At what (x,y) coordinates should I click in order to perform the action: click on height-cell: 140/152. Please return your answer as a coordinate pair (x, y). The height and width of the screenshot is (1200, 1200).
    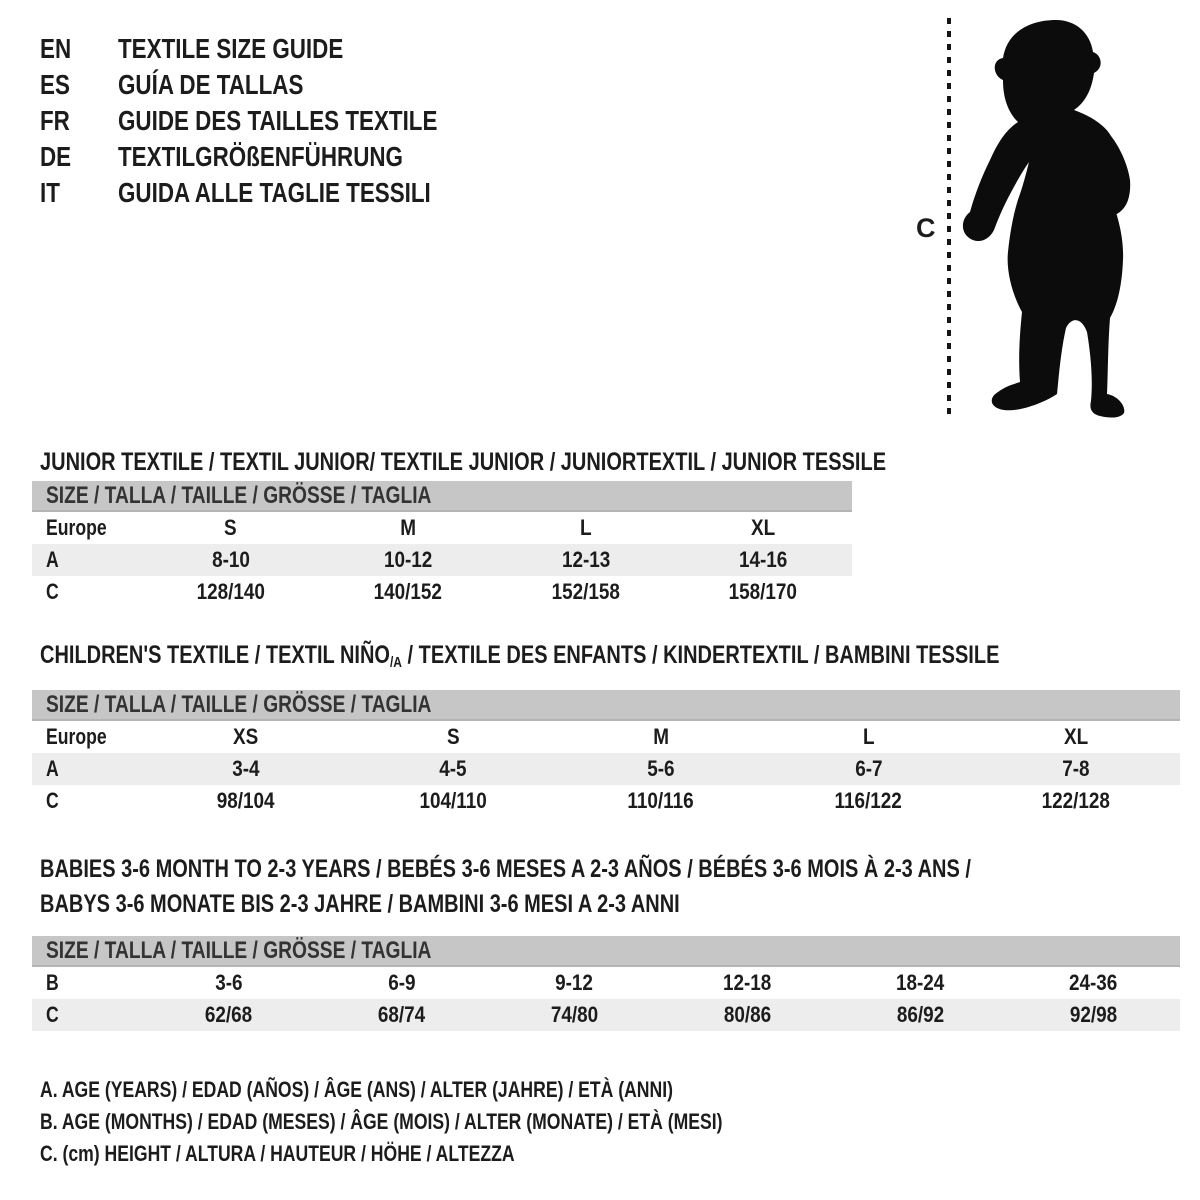
    Looking at the image, I should click on (408, 591).